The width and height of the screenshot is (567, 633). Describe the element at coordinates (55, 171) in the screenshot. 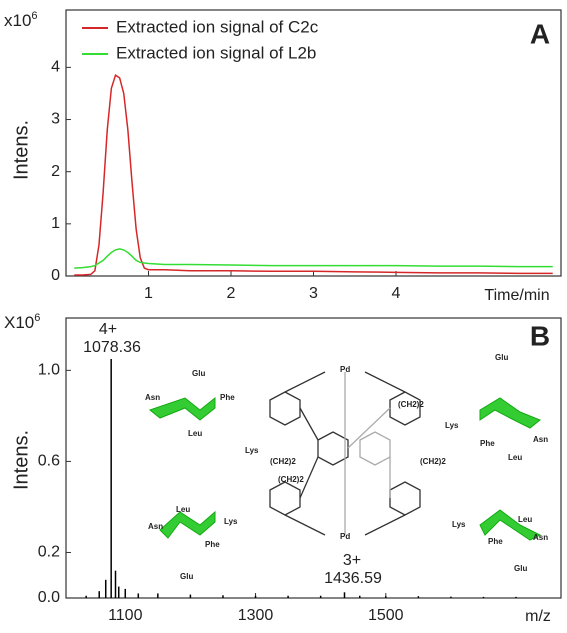

I see `y-tick-label: 2` at that location.